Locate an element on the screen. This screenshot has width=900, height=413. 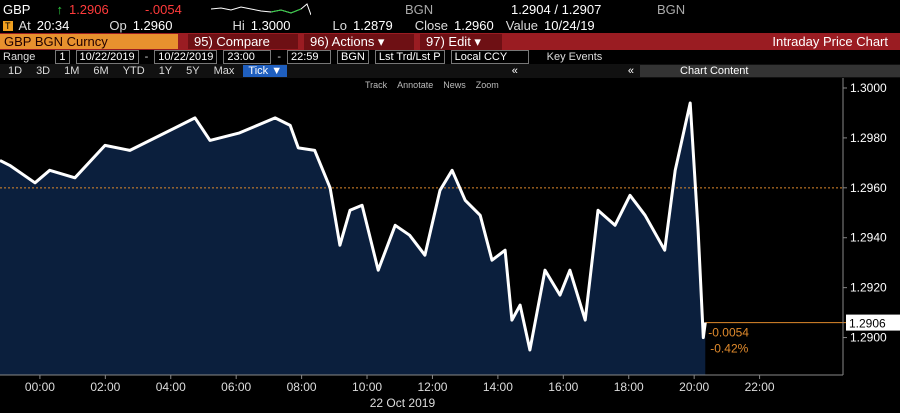
button: 97) Edit ▾ is located at coordinates (461, 41).